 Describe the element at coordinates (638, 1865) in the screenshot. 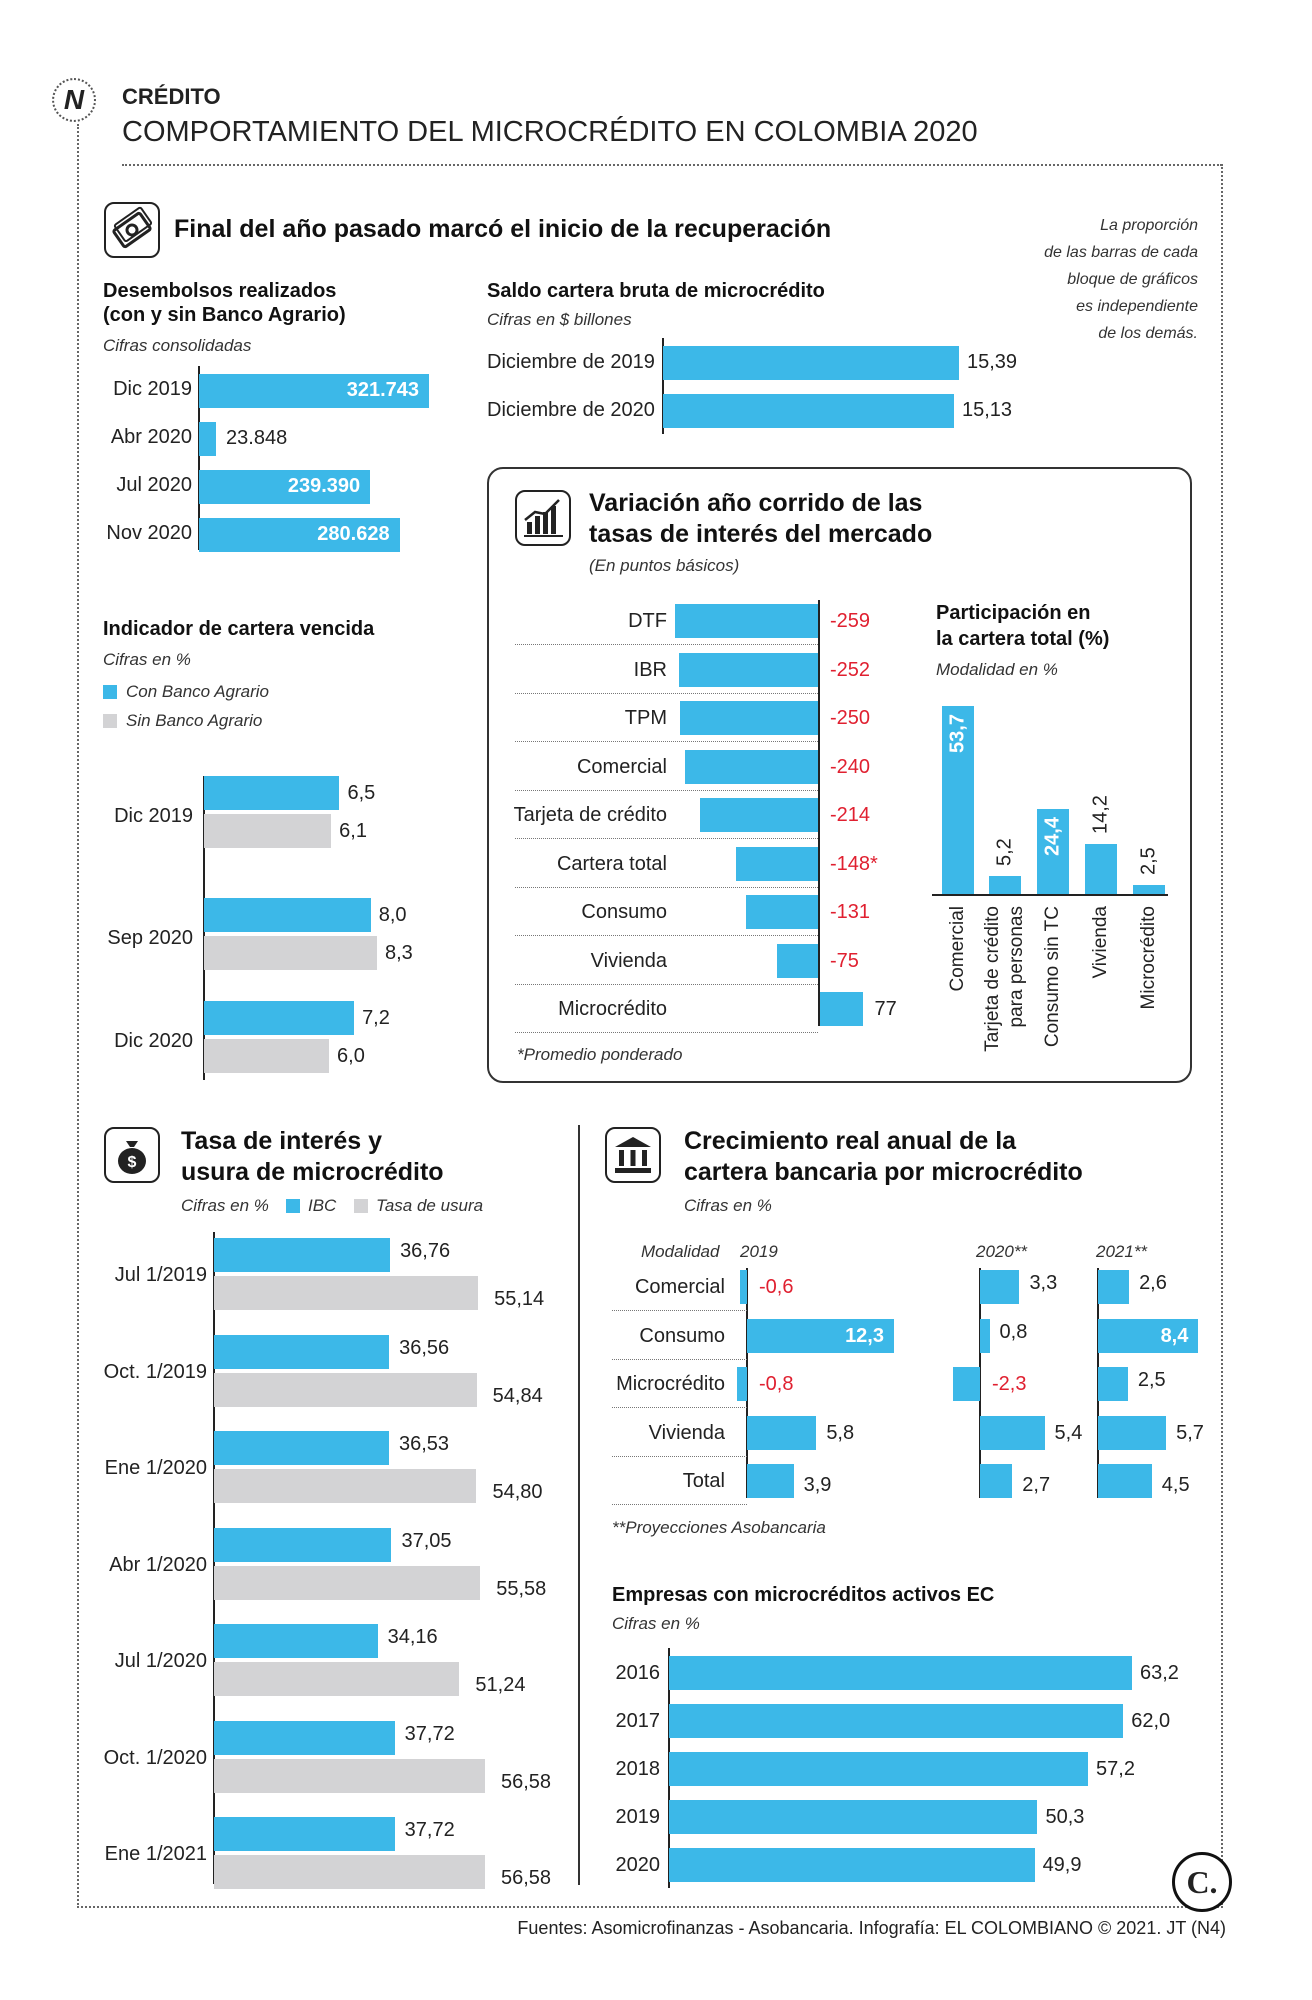

I see `empresas-category-label: 2020` at that location.